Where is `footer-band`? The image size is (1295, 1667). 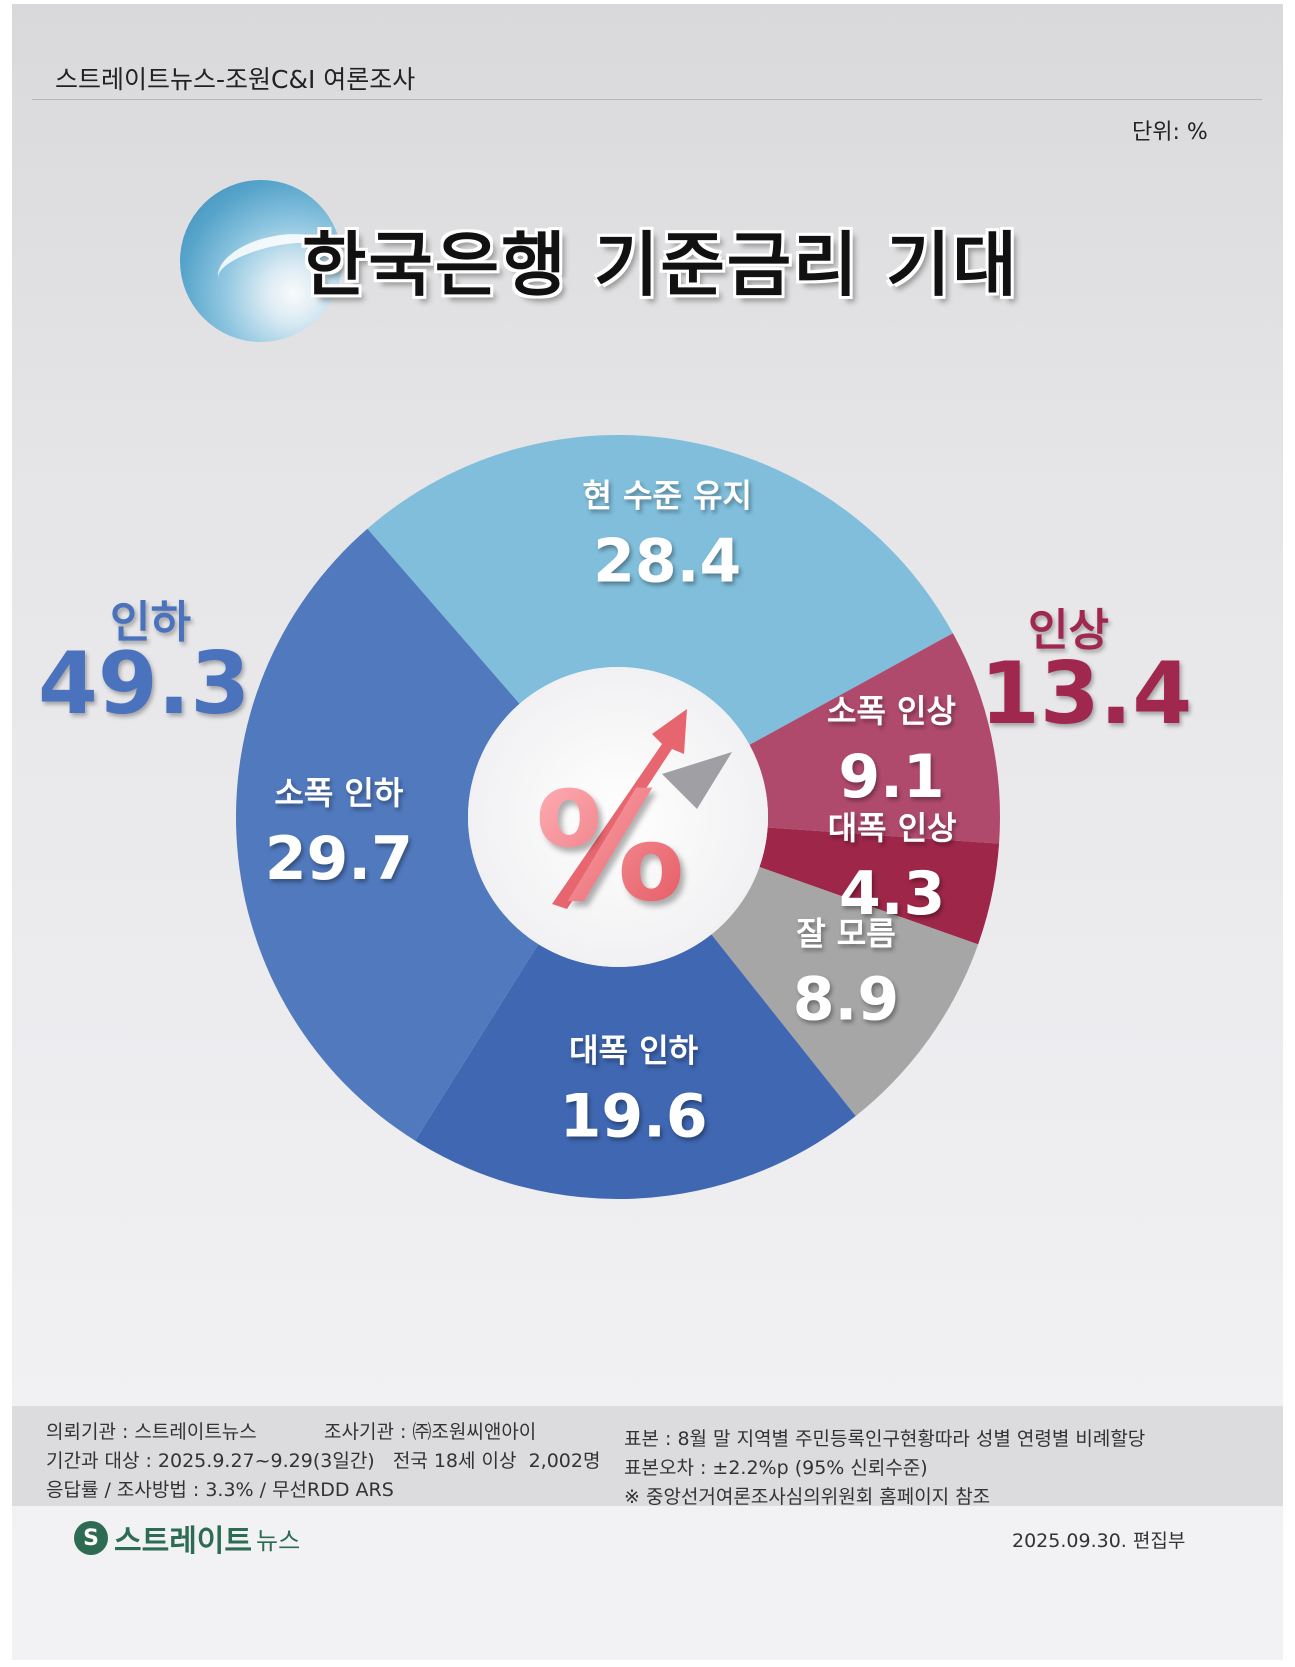
footer-band is located at coordinates (647, 1456).